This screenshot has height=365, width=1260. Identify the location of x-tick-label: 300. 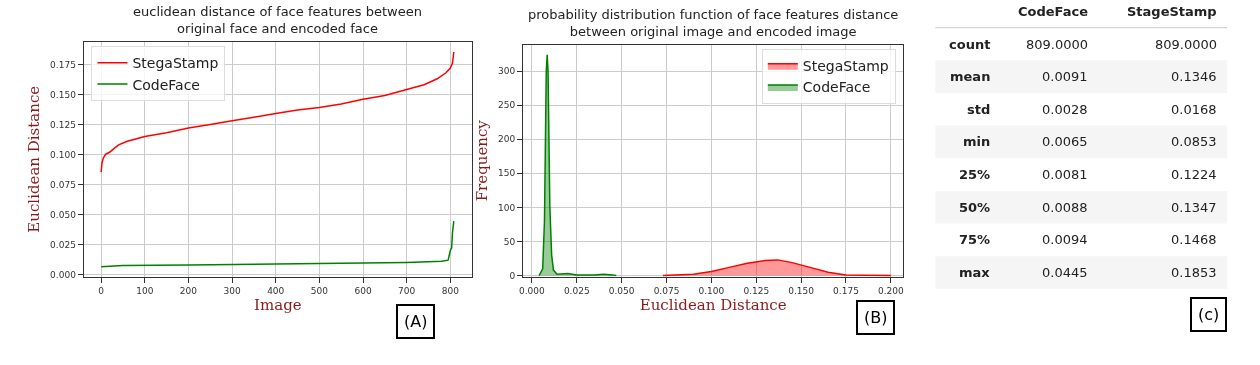
(232, 290).